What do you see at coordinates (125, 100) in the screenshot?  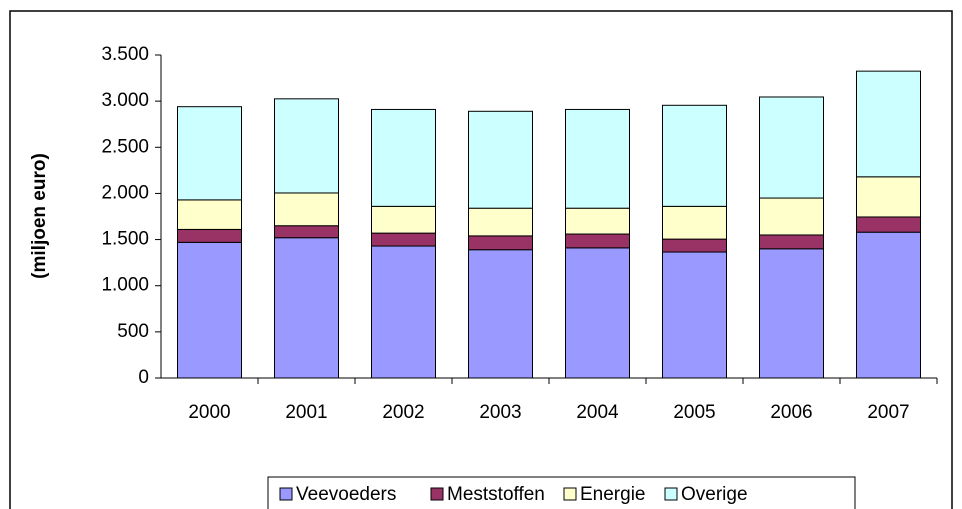 I see `y-tick-label: 3.000` at bounding box center [125, 100].